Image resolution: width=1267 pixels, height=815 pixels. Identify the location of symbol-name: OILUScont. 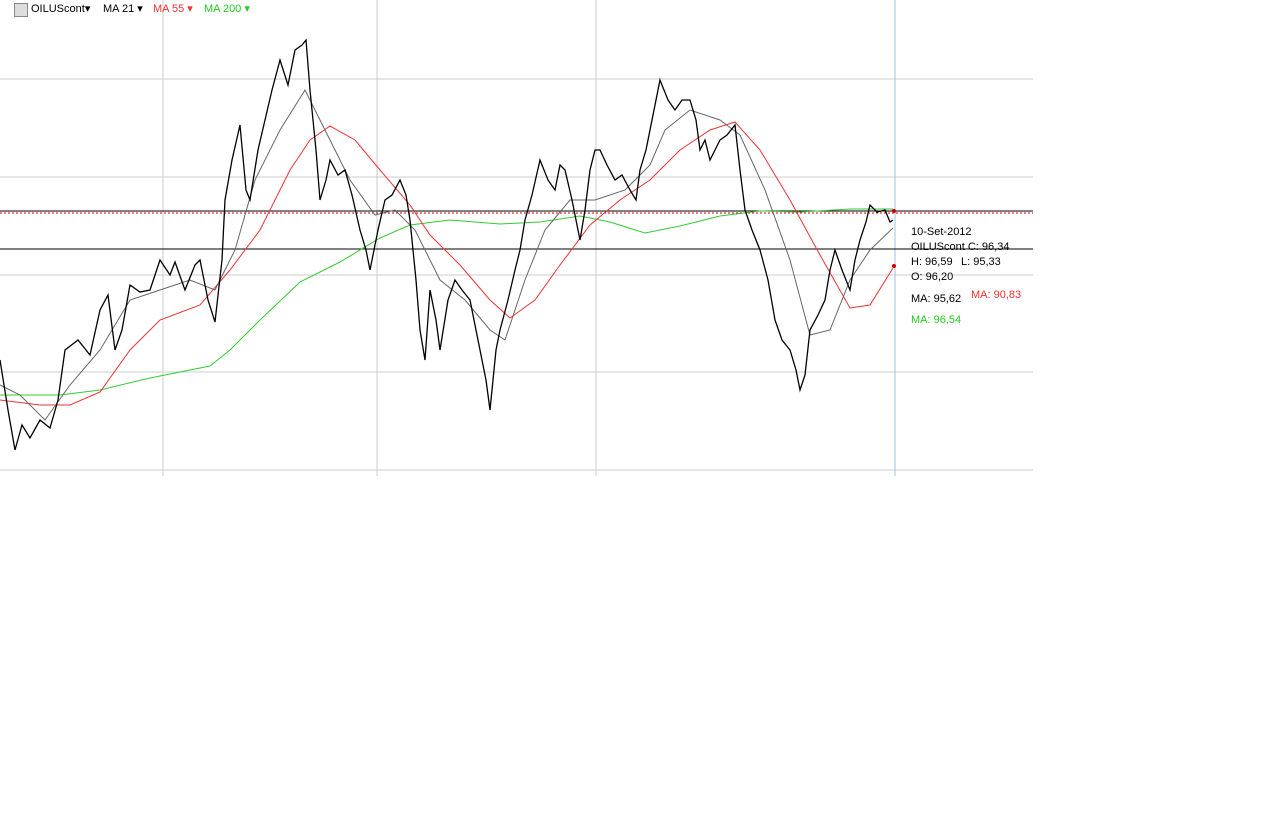
(58, 9).